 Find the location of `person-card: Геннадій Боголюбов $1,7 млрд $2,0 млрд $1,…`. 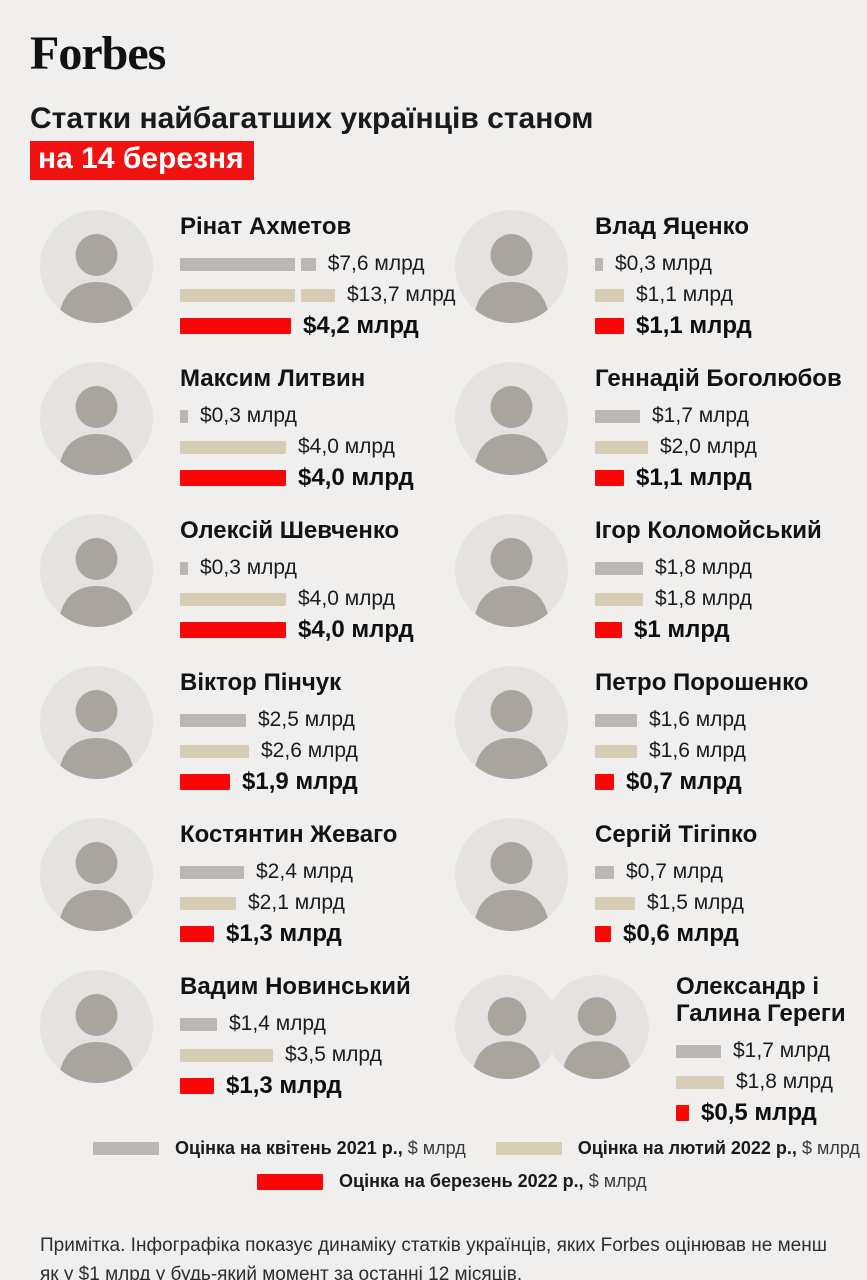

person-card: Геннадій Боголюбов $1,7 млрд $2,0 млрд $1,… is located at coordinates (661, 438).